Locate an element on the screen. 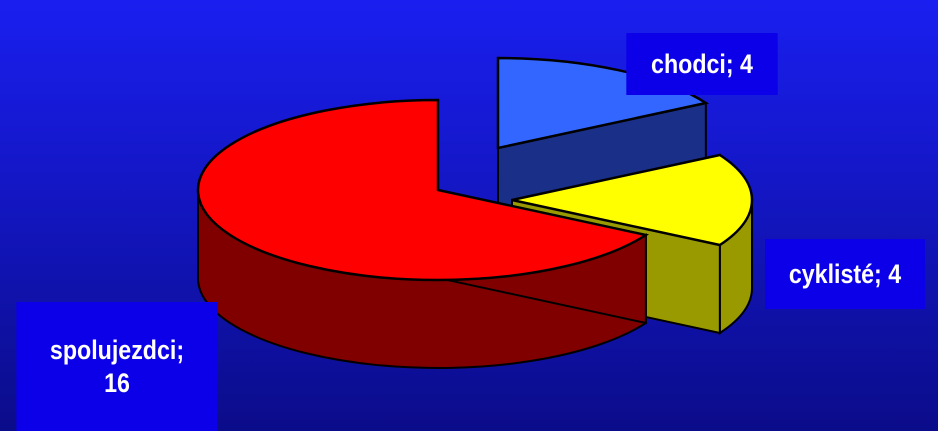 The width and height of the screenshot is (938, 431). slice-label-spolujezdci: spolujezdci; 16 is located at coordinates (117, 366).